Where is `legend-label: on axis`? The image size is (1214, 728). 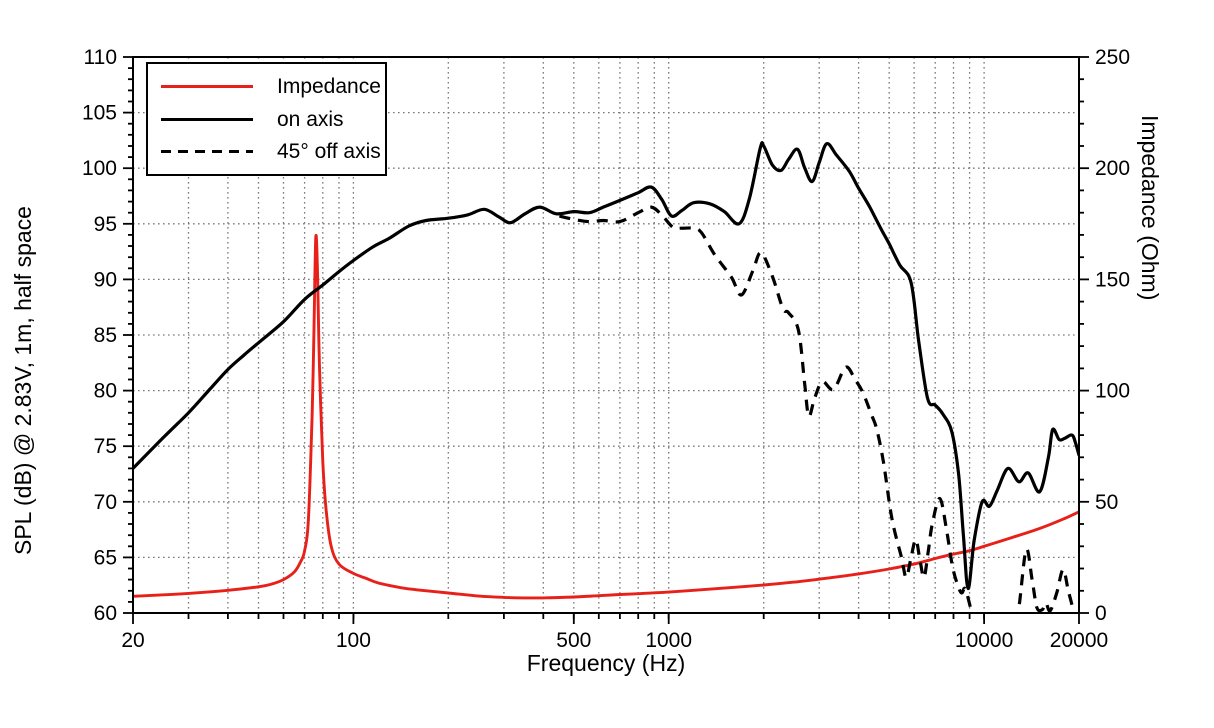
legend-label: on axis is located at coordinates (310, 119).